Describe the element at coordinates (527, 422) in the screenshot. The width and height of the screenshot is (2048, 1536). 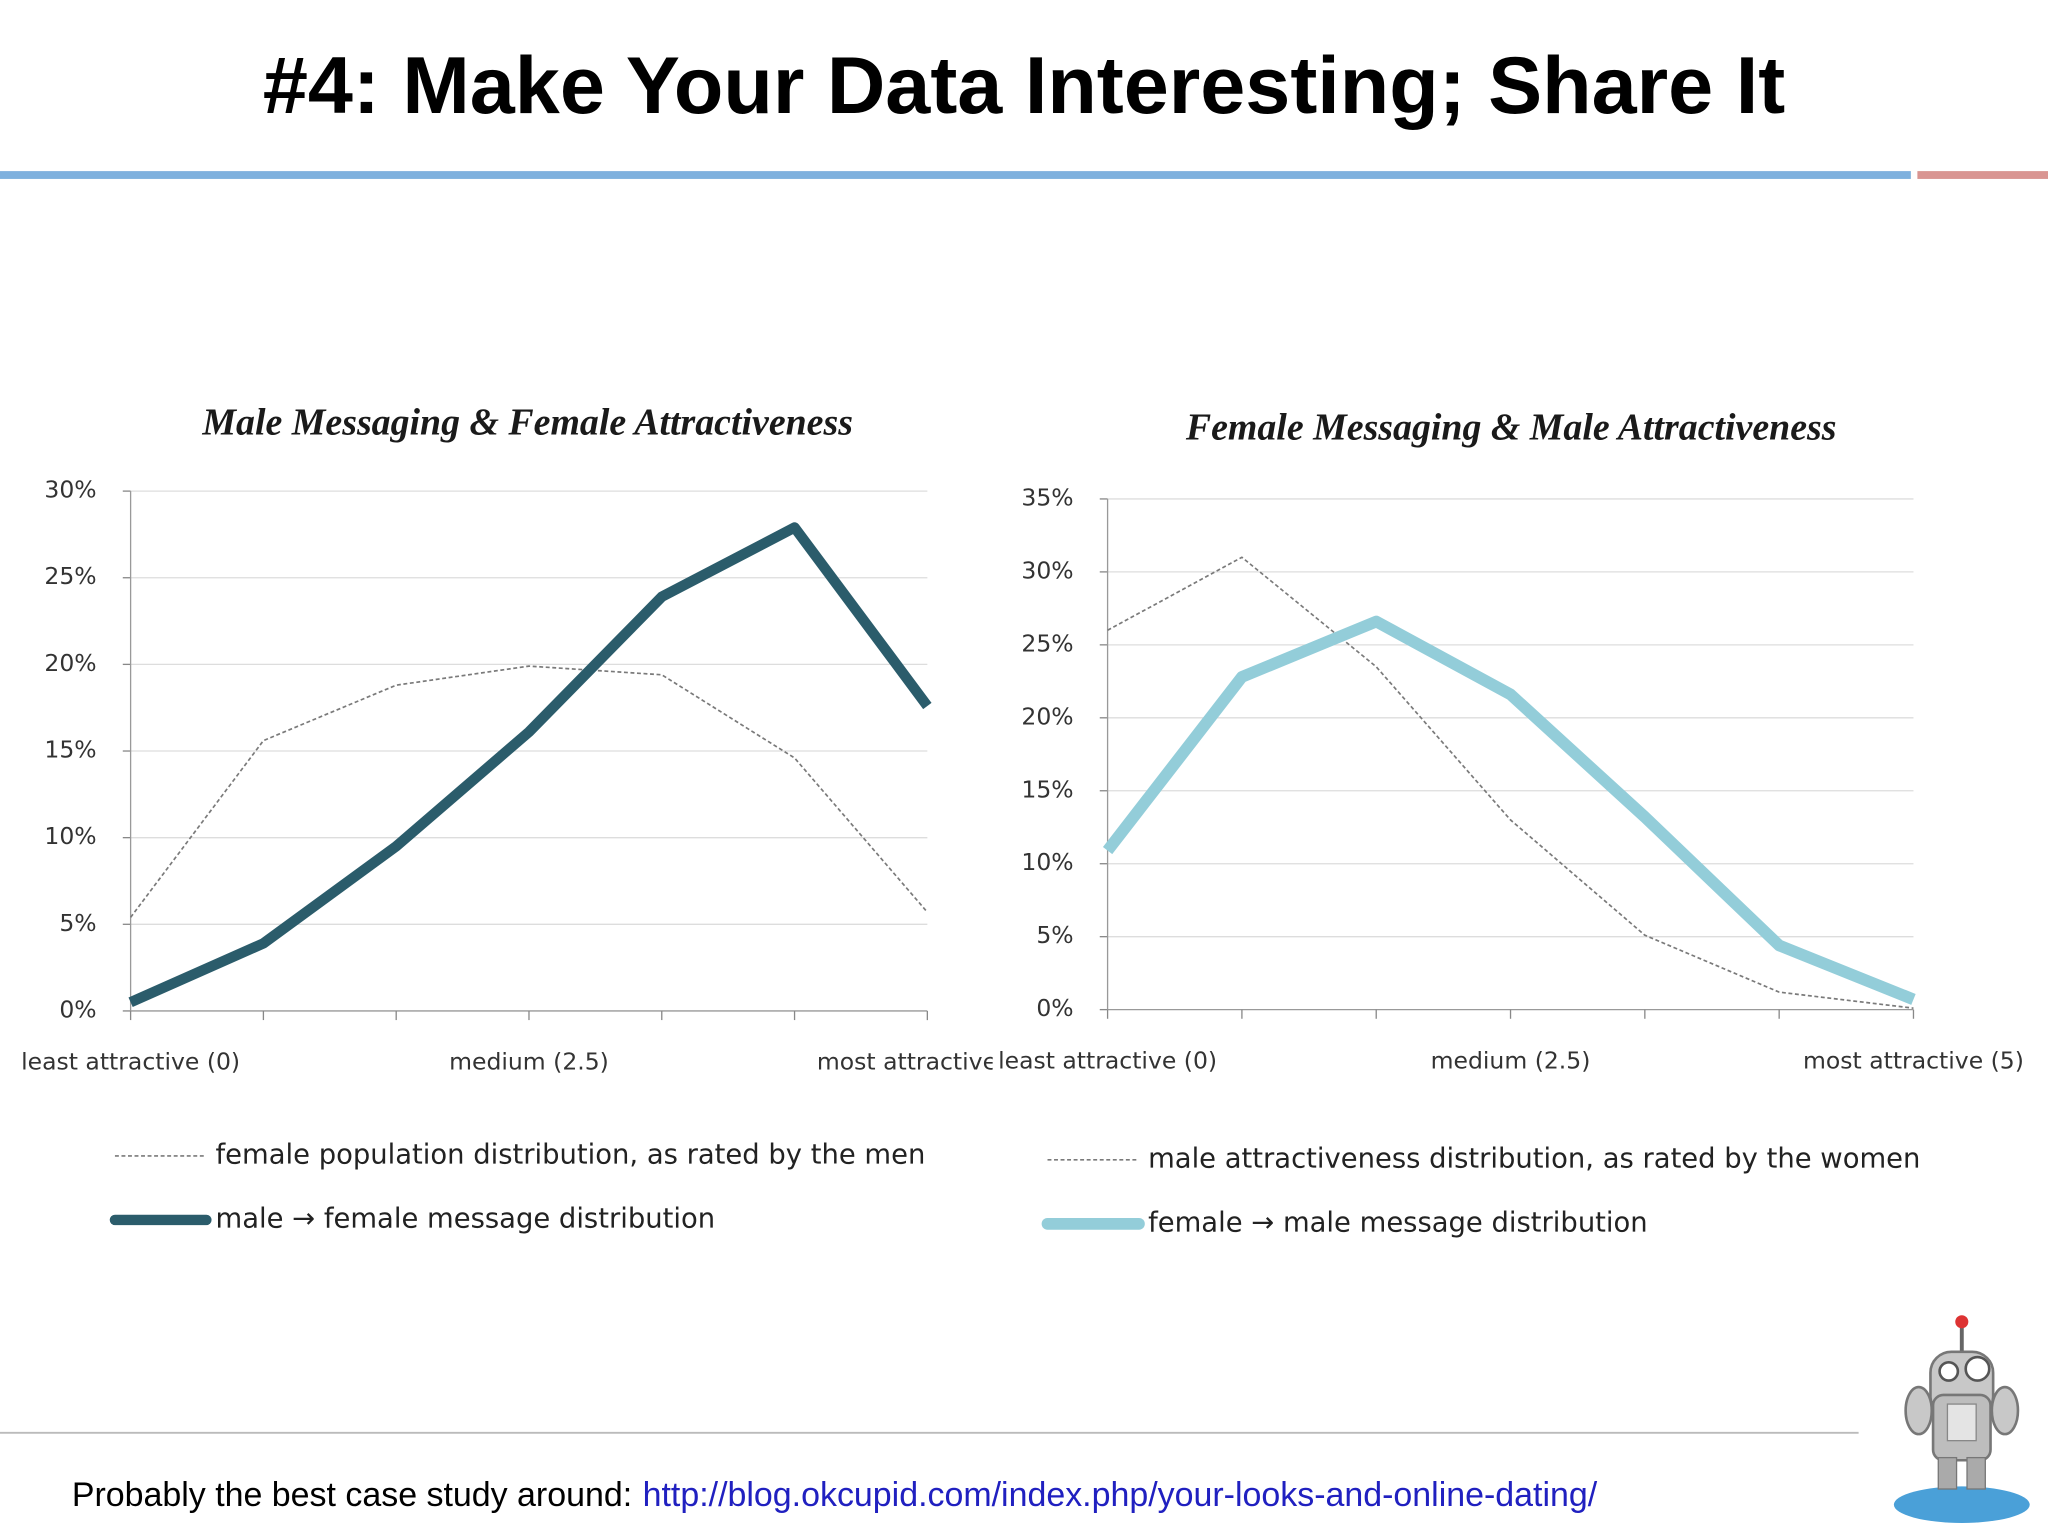
I see `chart-title: Male Messaging & Female Attractiveness` at that location.